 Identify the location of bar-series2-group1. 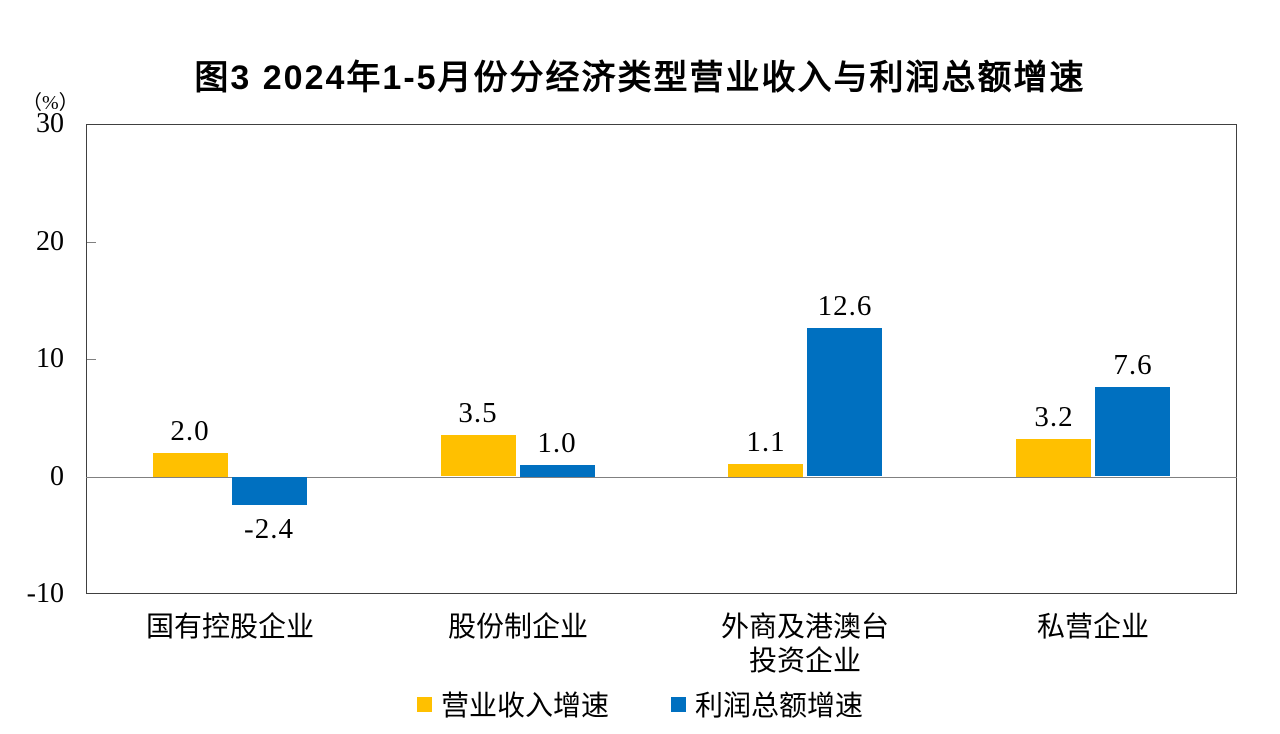
(269, 491).